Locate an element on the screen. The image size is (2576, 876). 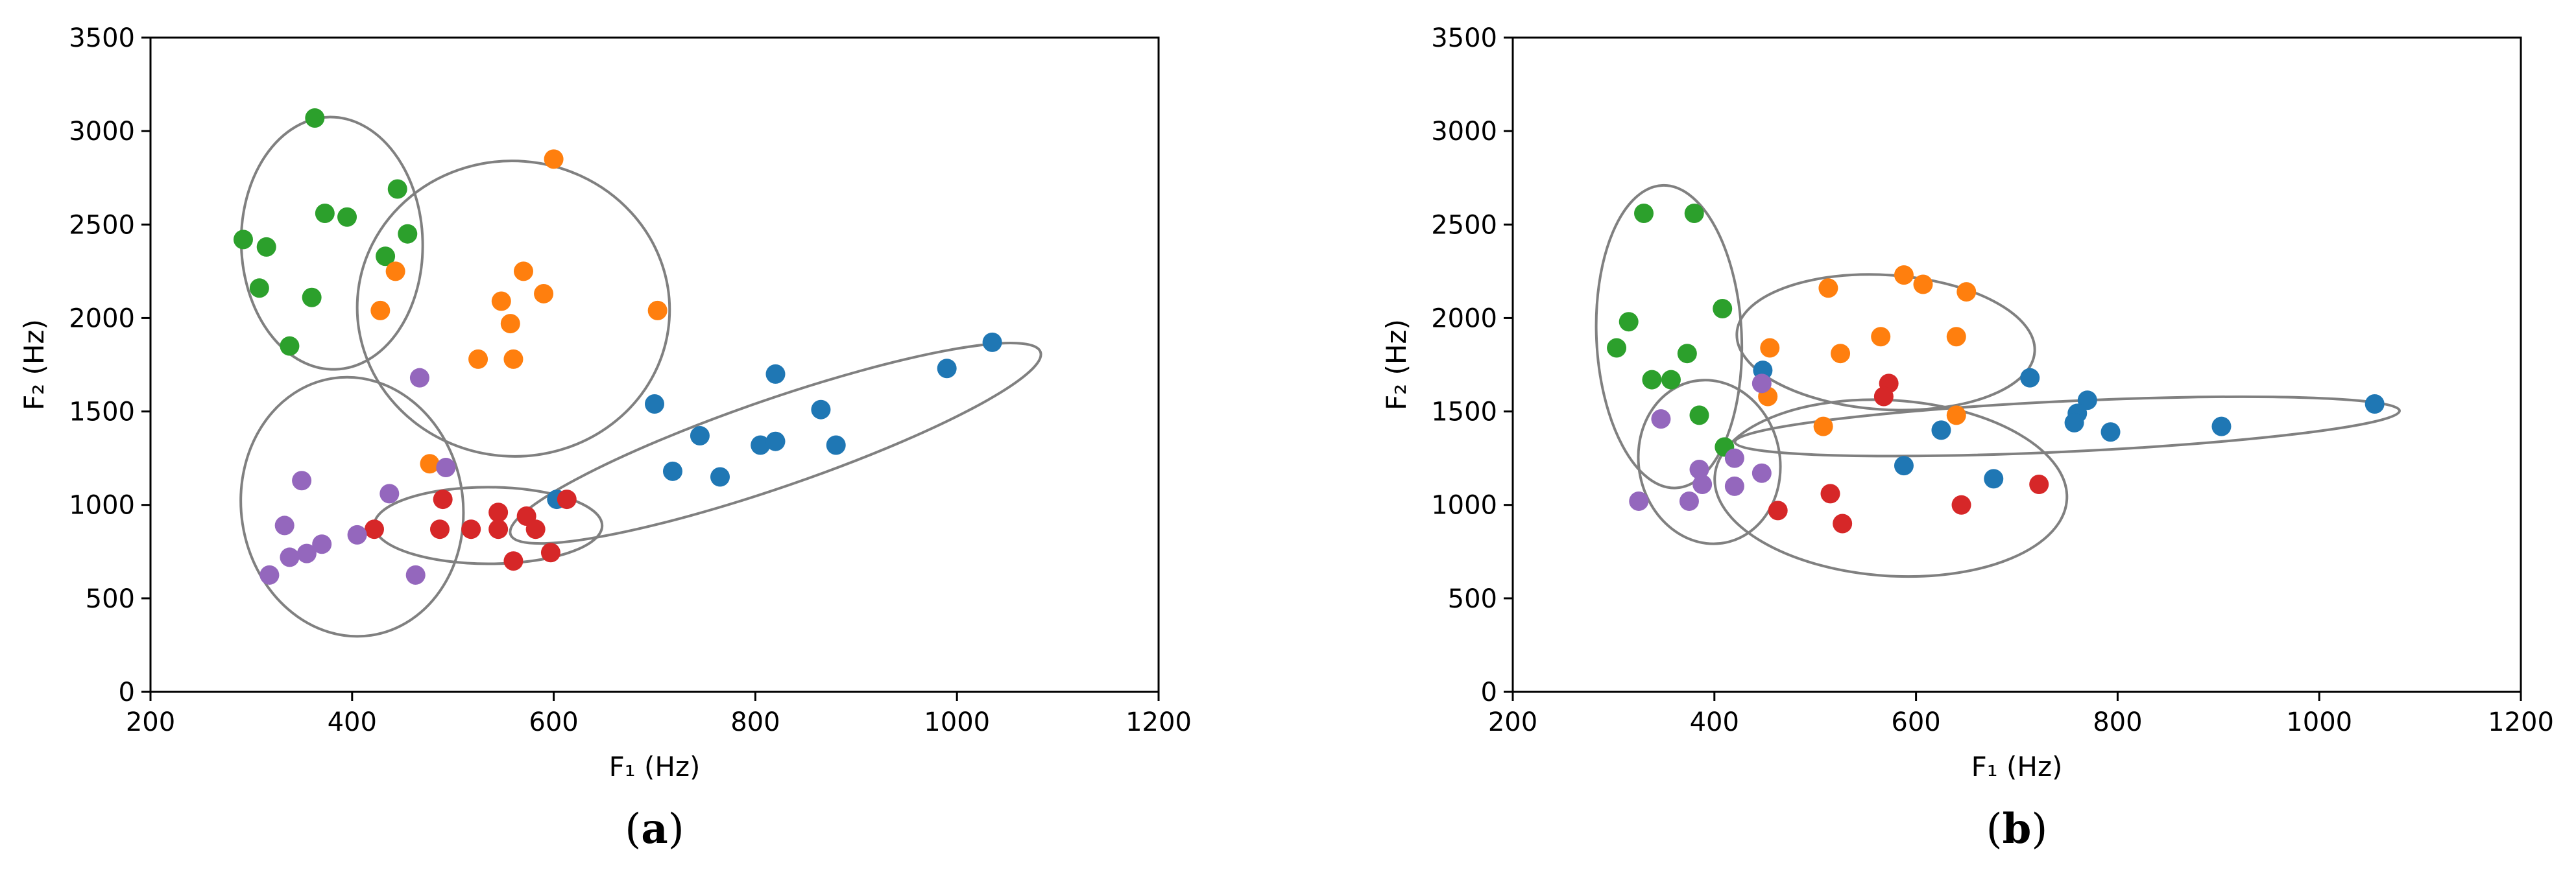
y-tick-label: 0 is located at coordinates (1489, 693).